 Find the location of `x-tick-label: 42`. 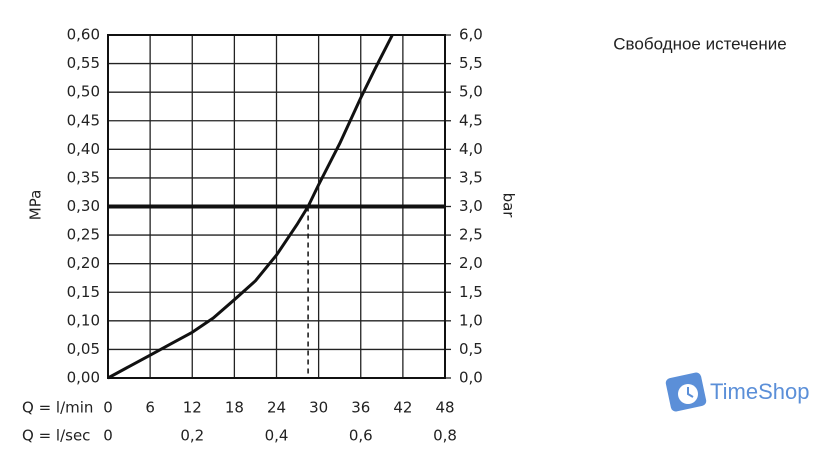

x-tick-label: 42 is located at coordinates (402, 408).